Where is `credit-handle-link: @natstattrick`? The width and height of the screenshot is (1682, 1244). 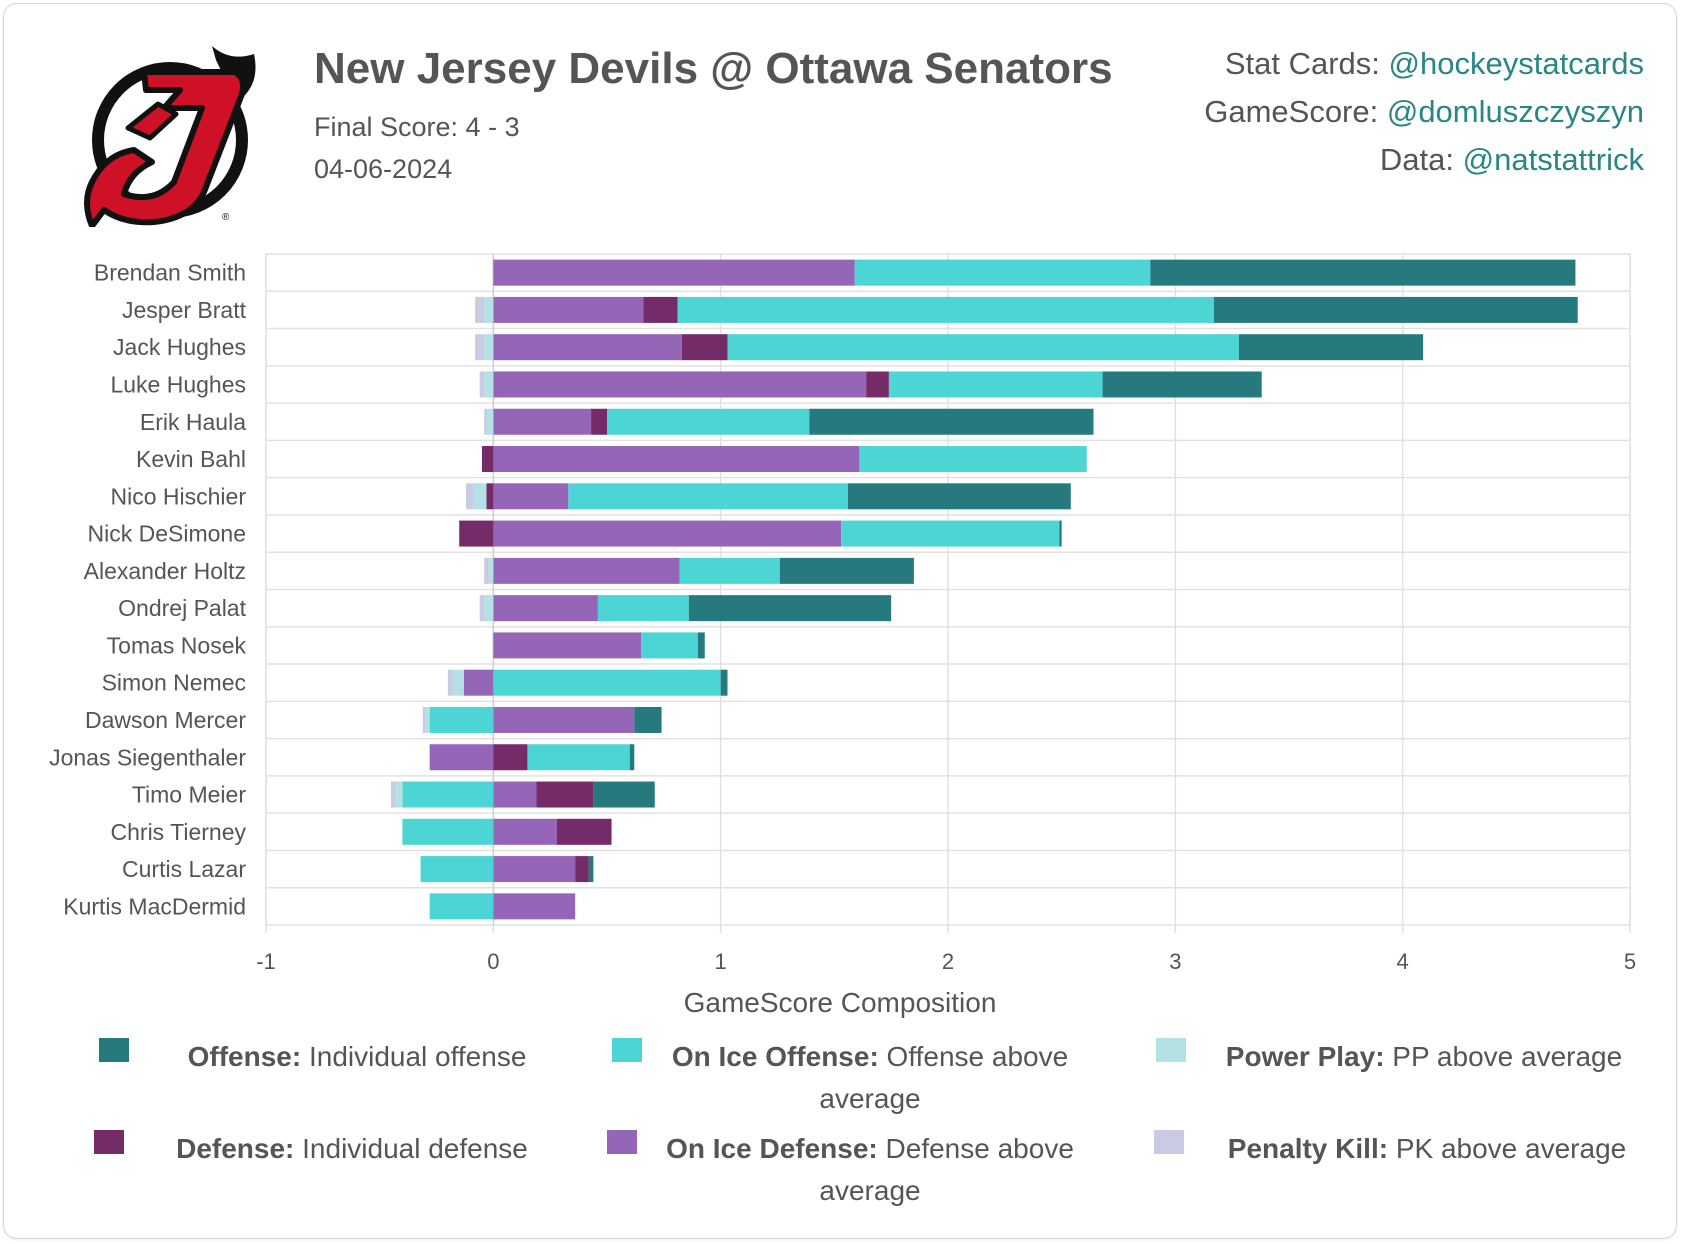
credit-handle-link: @natstattrick is located at coordinates (1553, 159).